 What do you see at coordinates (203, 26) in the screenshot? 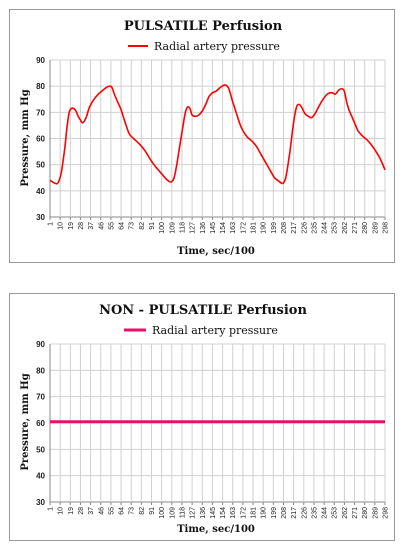
I see `chart-title: PULSATILE Perfusion` at bounding box center [203, 26].